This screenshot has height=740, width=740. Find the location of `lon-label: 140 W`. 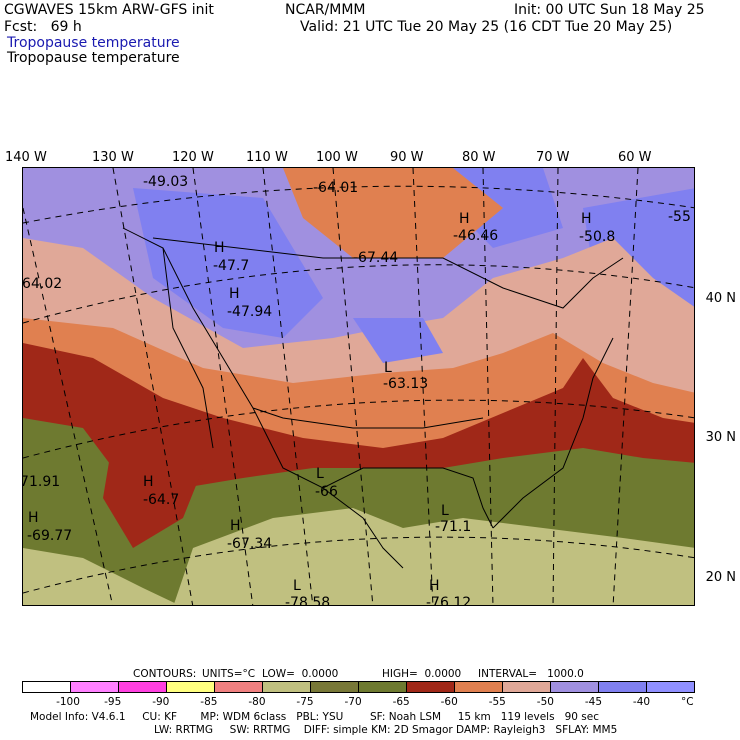

lon-label: 140 W is located at coordinates (26, 157).